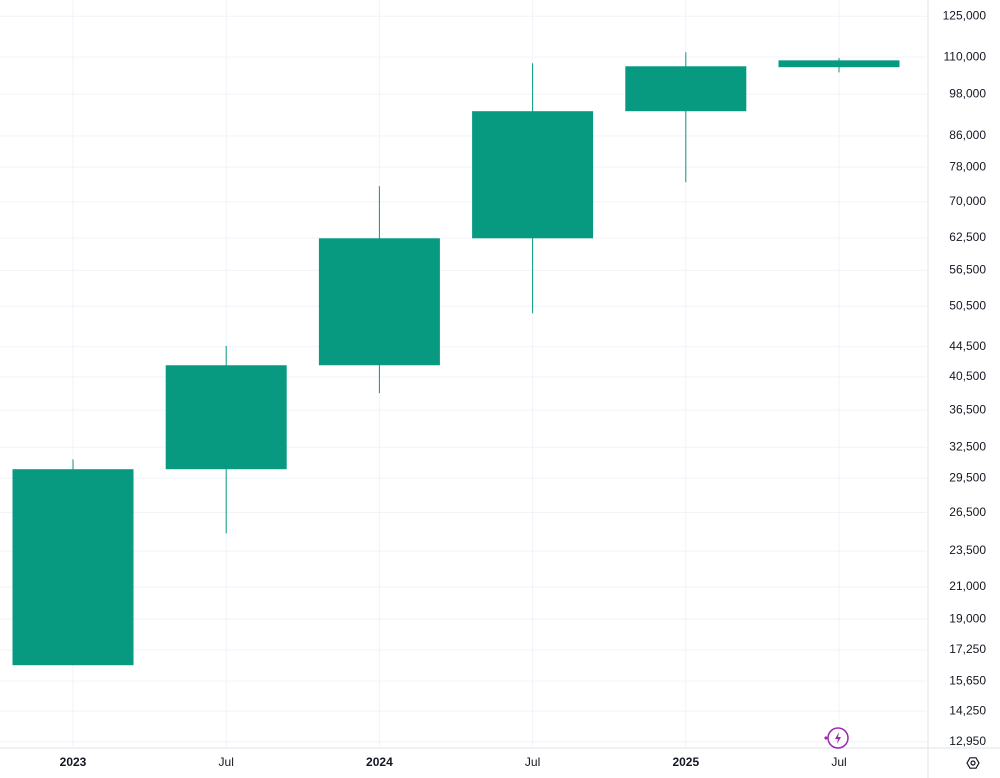 This screenshot has width=1000, height=778. I want to click on y-tick-label: 21,000, so click(967, 586).